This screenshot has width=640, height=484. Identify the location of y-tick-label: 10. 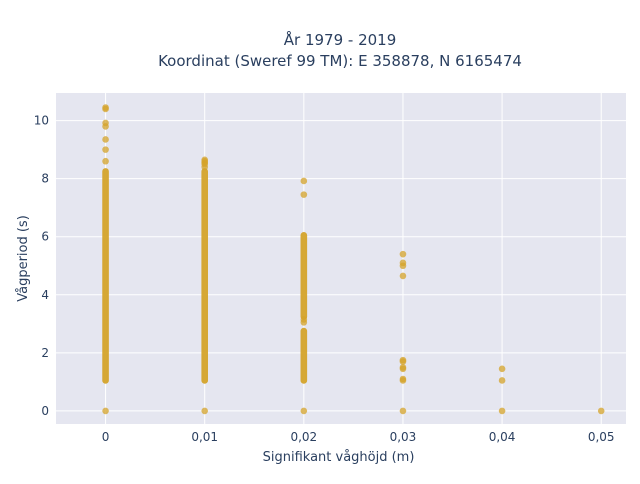
(41, 121).